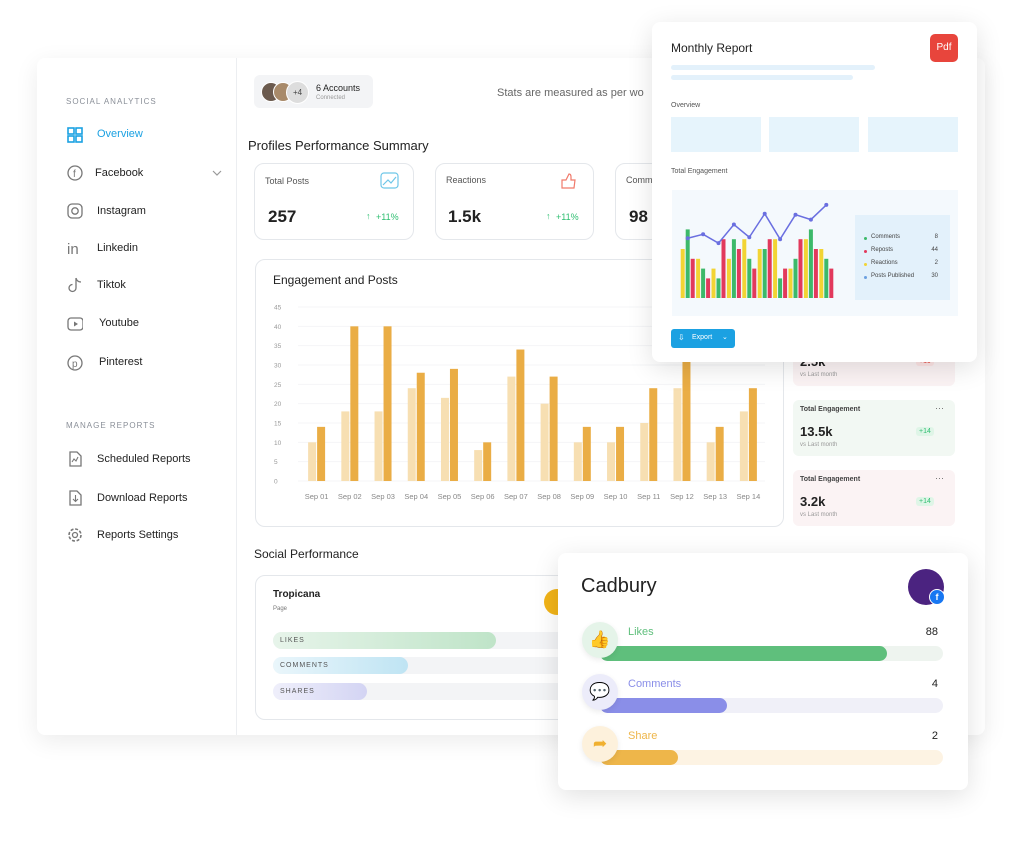 The width and height of the screenshot is (1024, 845). What do you see at coordinates (338, 88) in the screenshot?
I see `accounts-count: 6 Accounts` at bounding box center [338, 88].